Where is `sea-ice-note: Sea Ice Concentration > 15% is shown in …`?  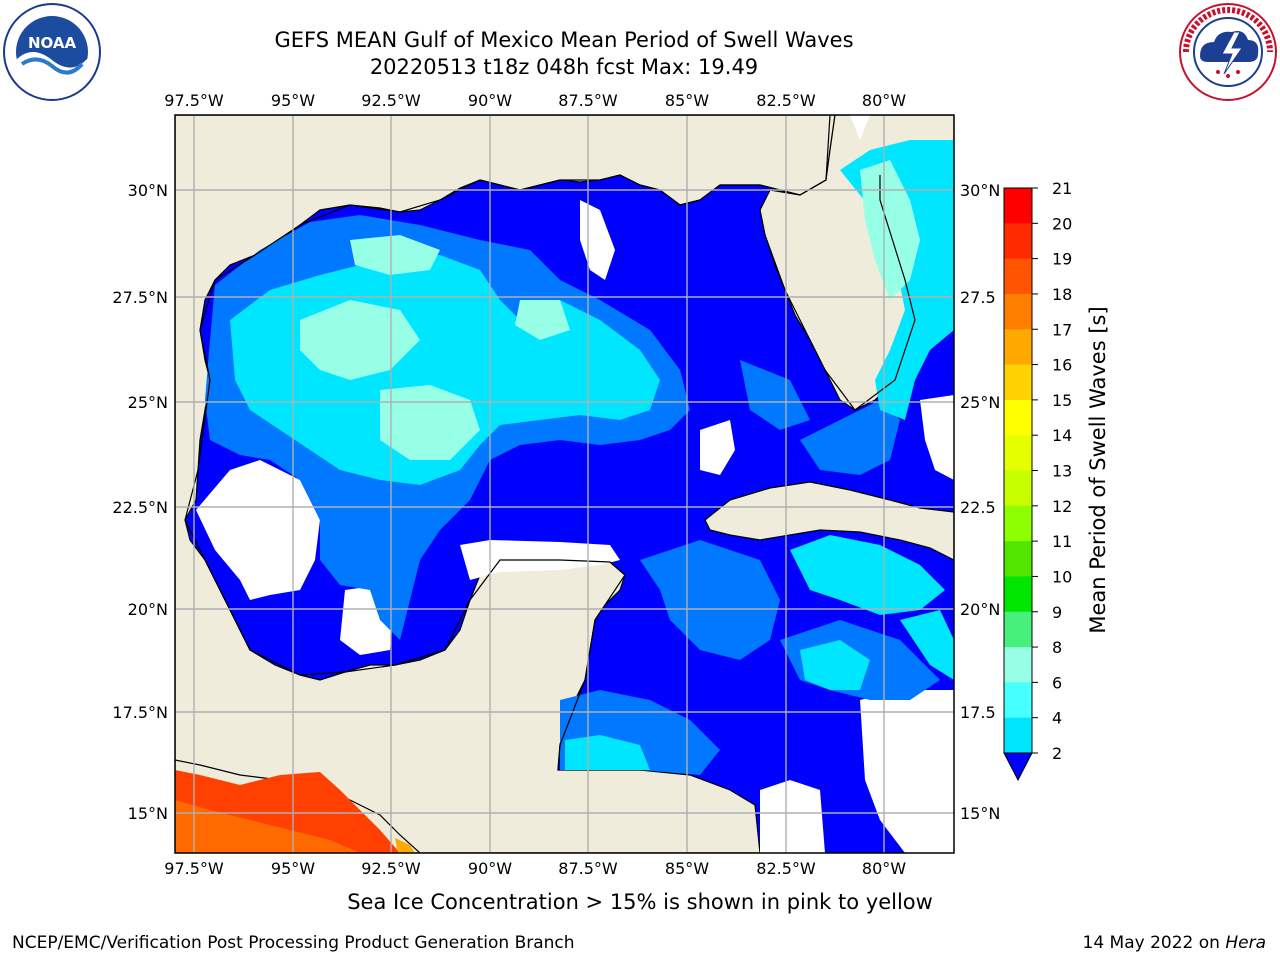
sea-ice-note: Sea Ice Concentration > 15% is shown in … is located at coordinates (640, 902).